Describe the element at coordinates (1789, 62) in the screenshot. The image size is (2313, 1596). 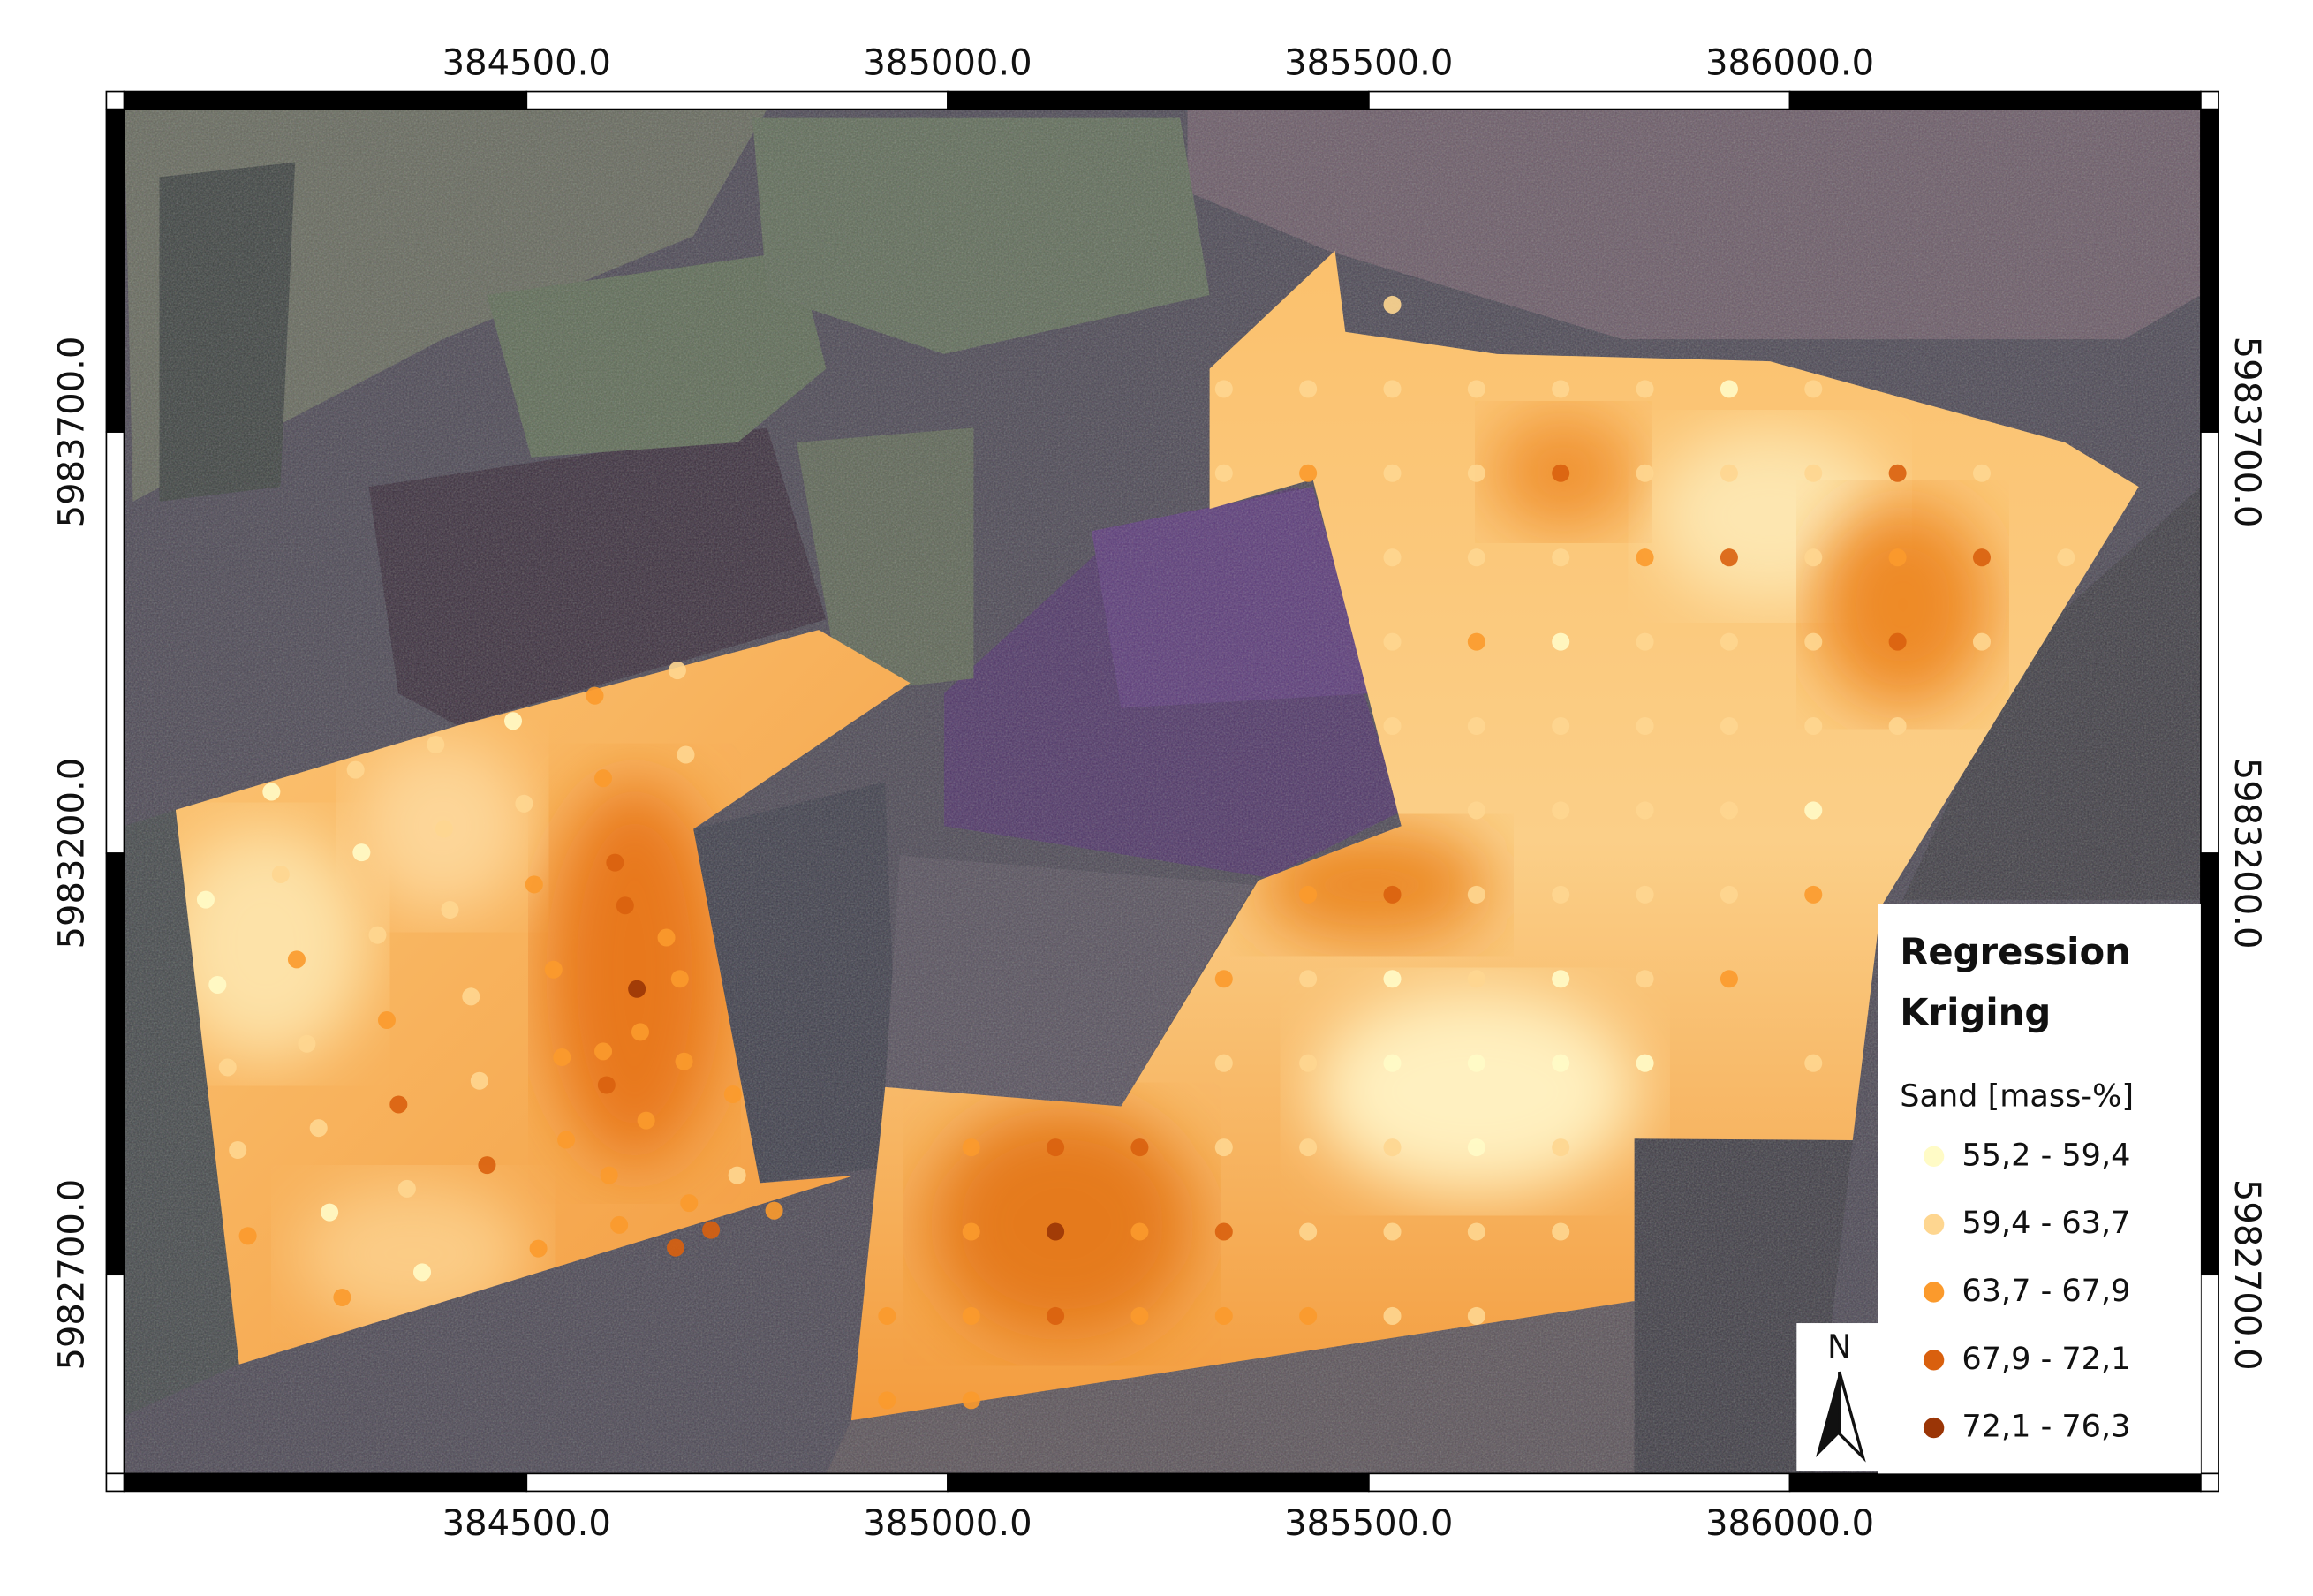
I see `x-tick-label-top: 386000.0` at that location.